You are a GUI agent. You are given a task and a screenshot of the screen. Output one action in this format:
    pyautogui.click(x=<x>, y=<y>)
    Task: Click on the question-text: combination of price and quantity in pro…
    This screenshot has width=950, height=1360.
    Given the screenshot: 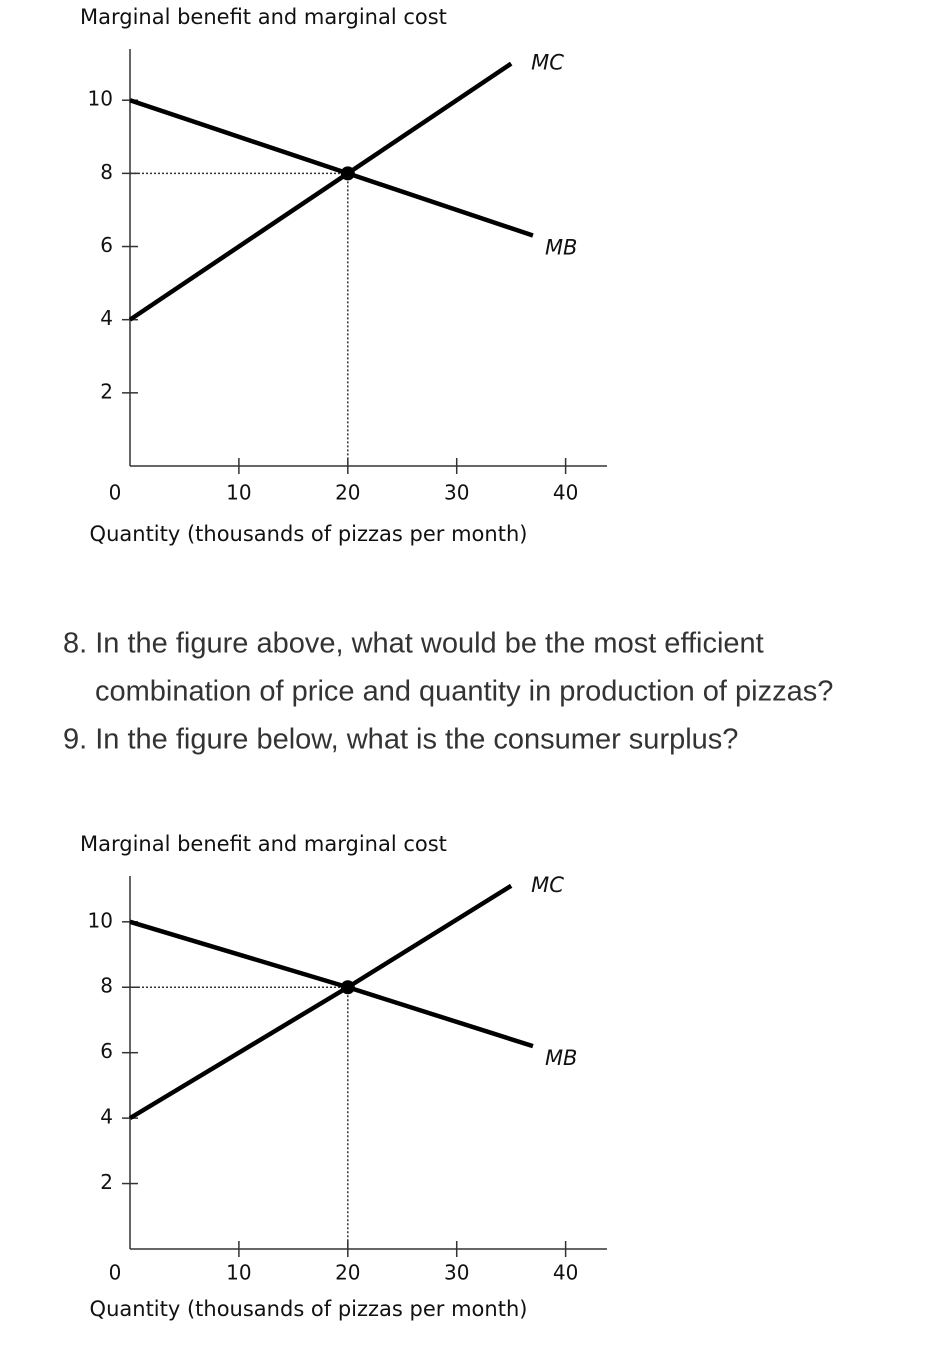 What is the action you would take?
    pyautogui.click(x=464, y=692)
    